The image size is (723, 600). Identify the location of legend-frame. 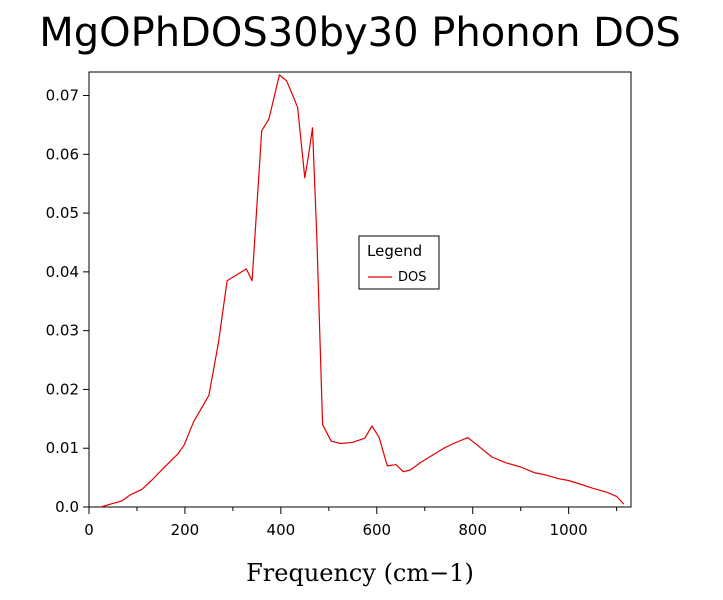
(399, 262).